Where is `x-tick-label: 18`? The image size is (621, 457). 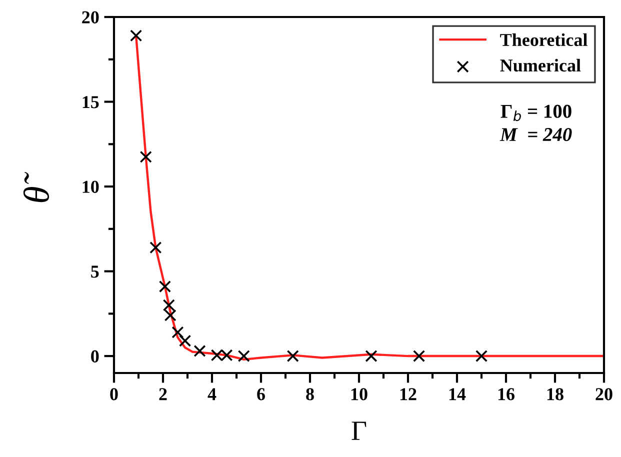 x-tick-label: 18 is located at coordinates (555, 394).